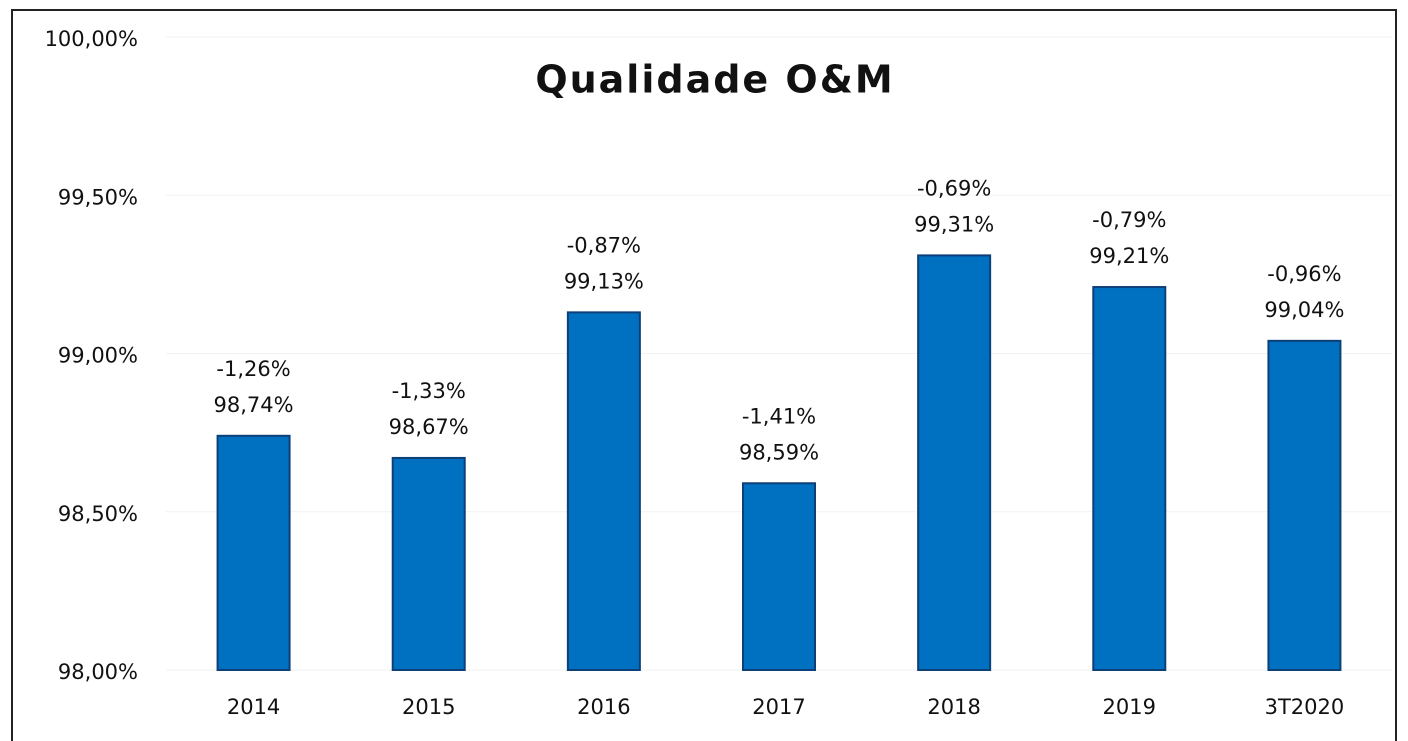  I want to click on value-label: 98,59%, so click(779, 452).